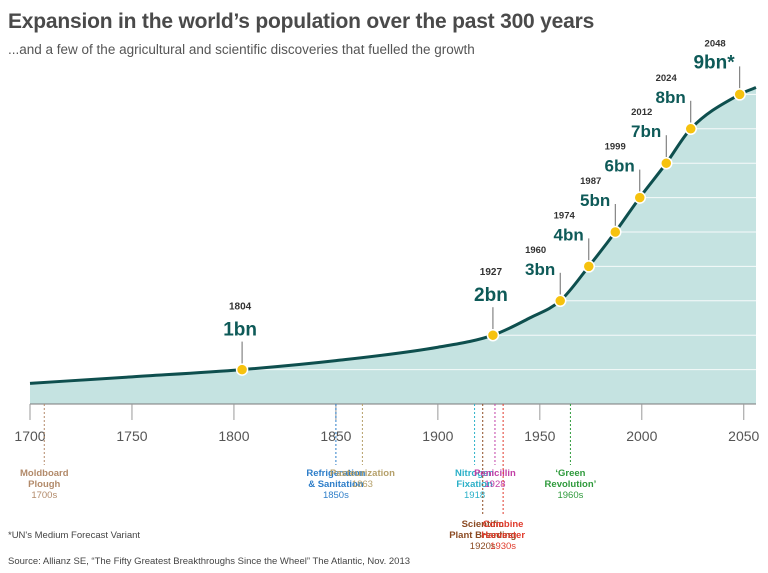  Describe the element at coordinates (595, 200) in the screenshot. I see `milestone-pop-label: 5bn` at that location.